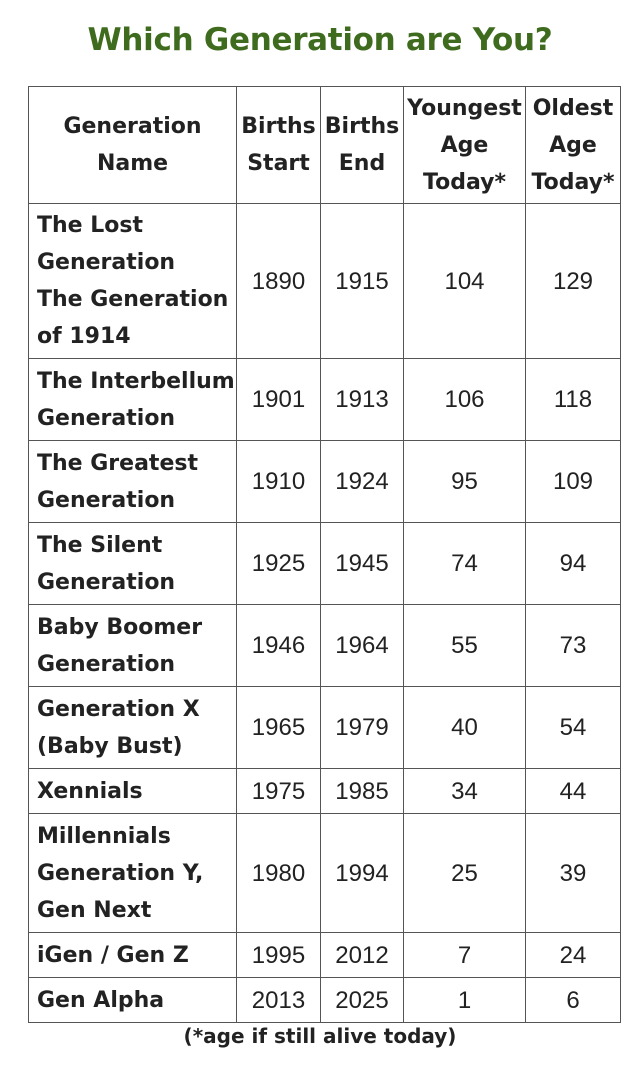  Describe the element at coordinates (113, 955) in the screenshot. I see `generation-name-line: iGen / Gen Z` at that location.